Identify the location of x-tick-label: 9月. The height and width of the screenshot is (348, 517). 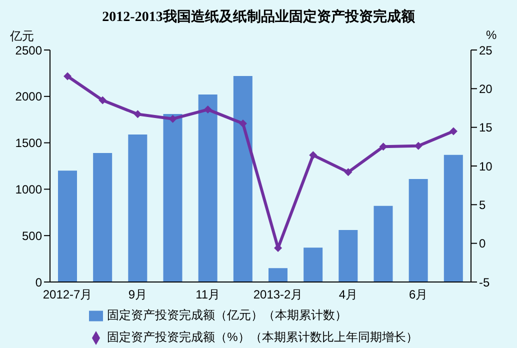
(138, 295).